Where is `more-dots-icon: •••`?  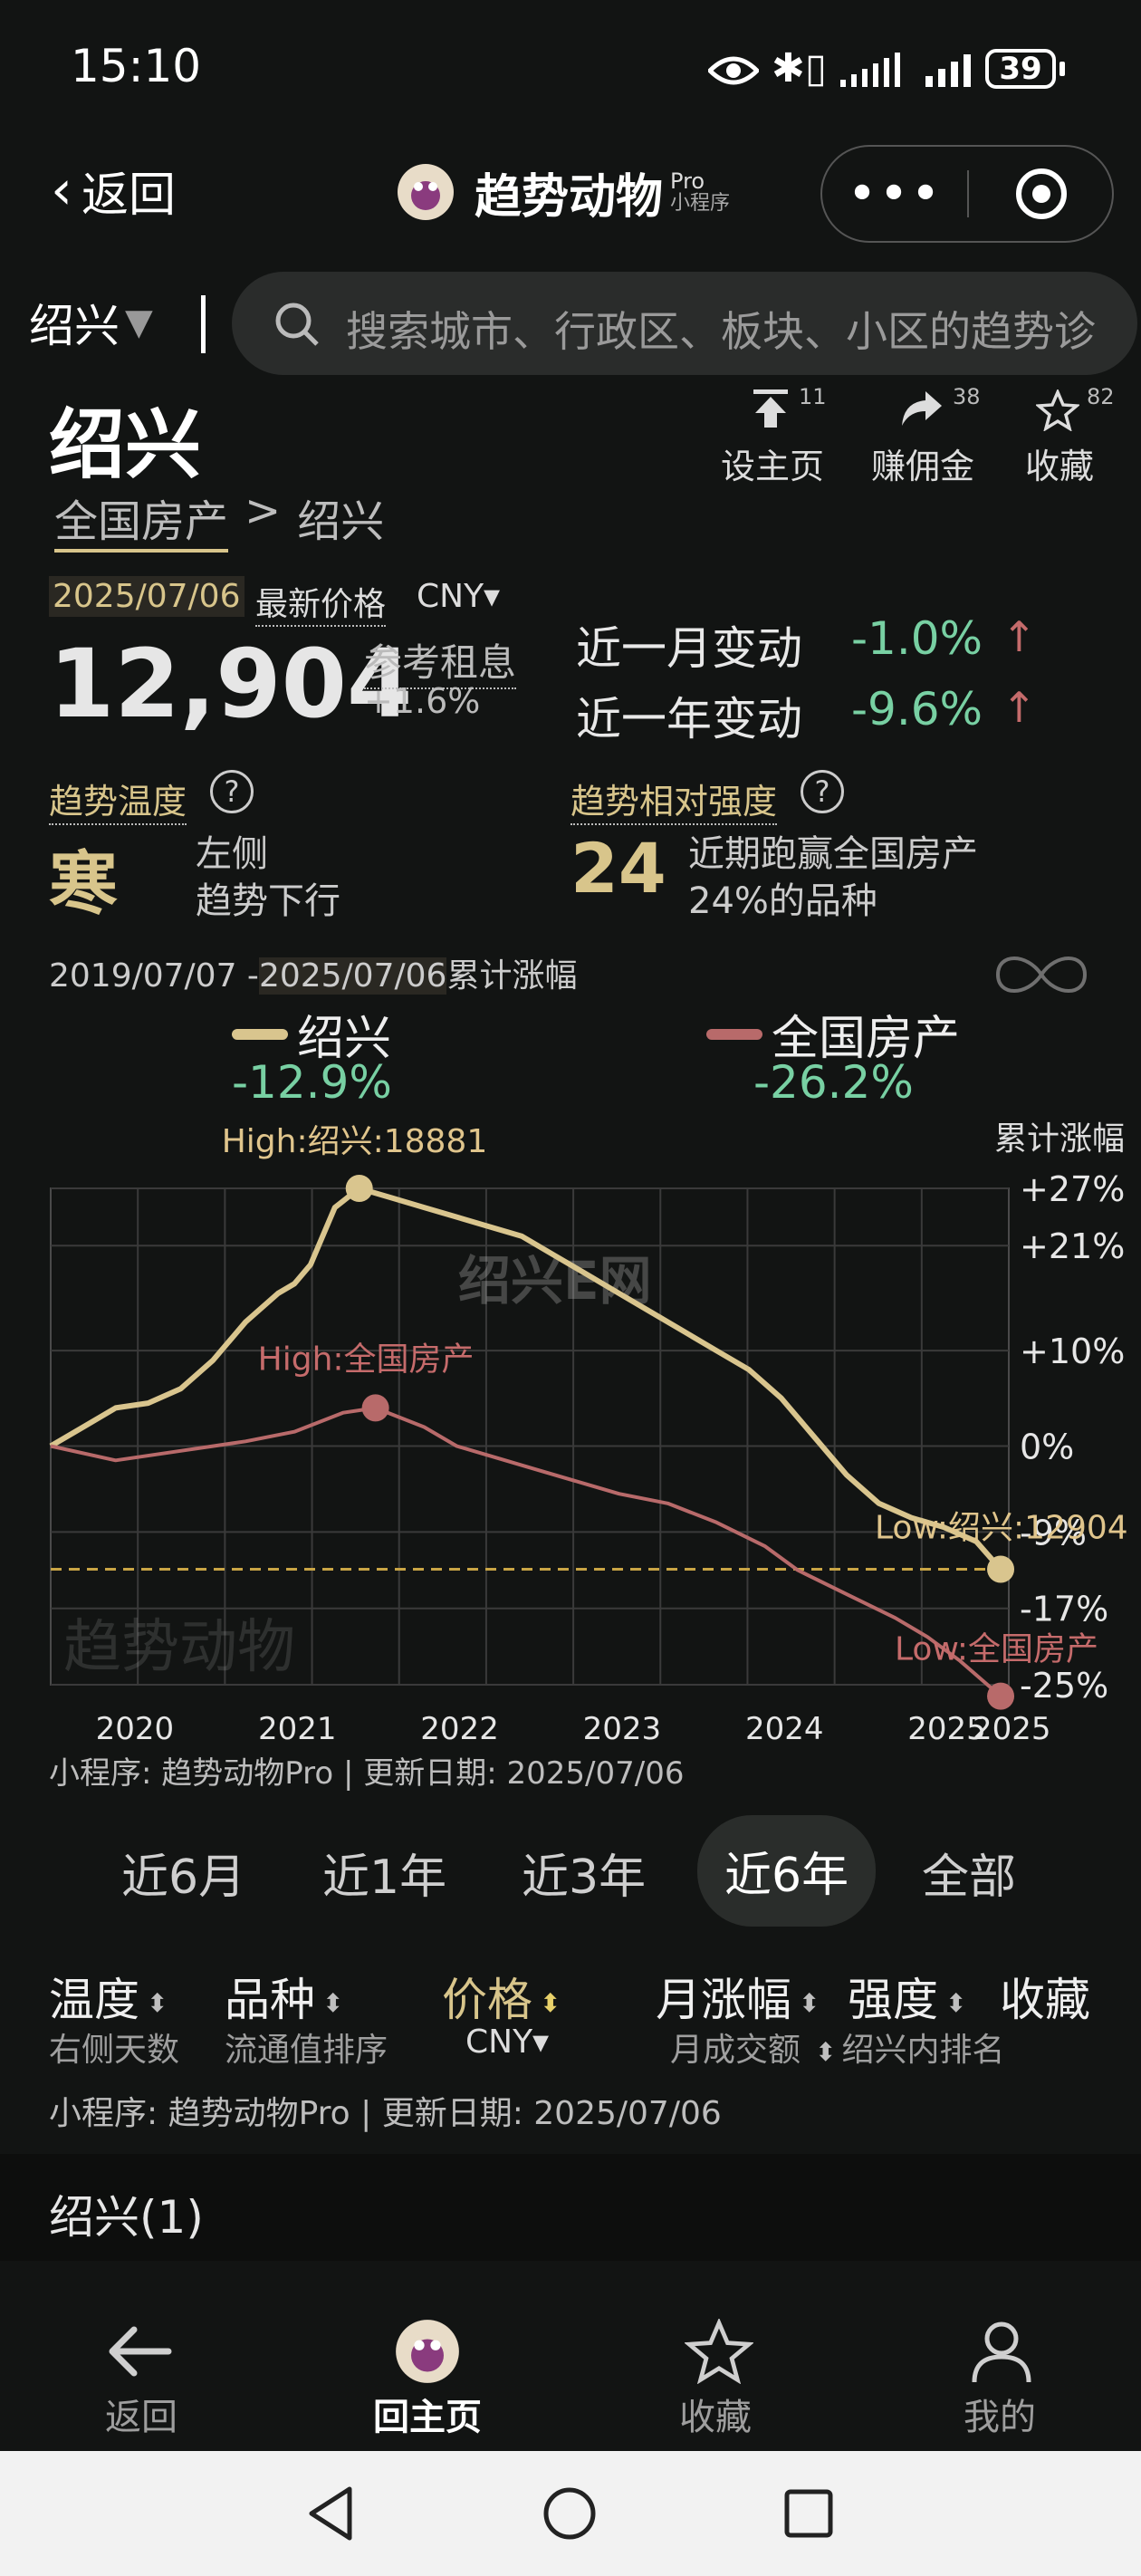
more-dots-icon: ••• is located at coordinates (895, 194).